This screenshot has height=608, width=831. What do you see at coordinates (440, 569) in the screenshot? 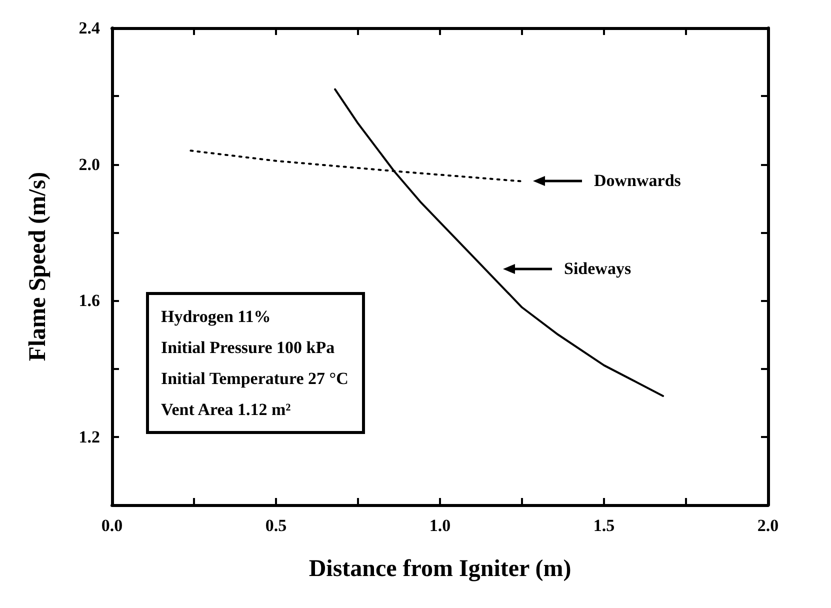
I see `x-axis-title: Distance from Igniter (m)` at bounding box center [440, 569].